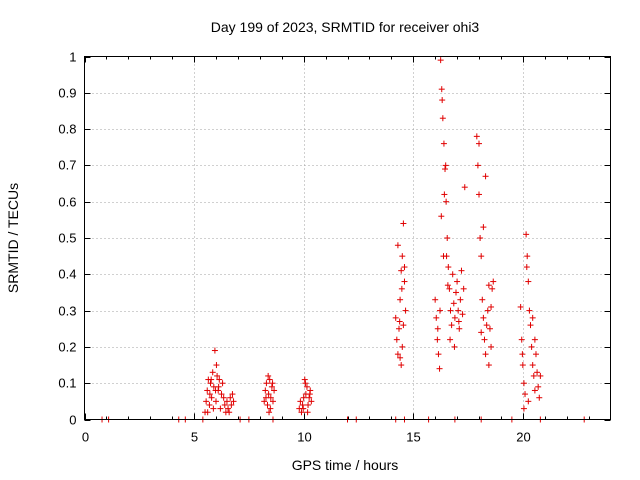 The width and height of the screenshot is (640, 480). I want to click on x-axis-label: GPS time / hours, so click(345, 465).